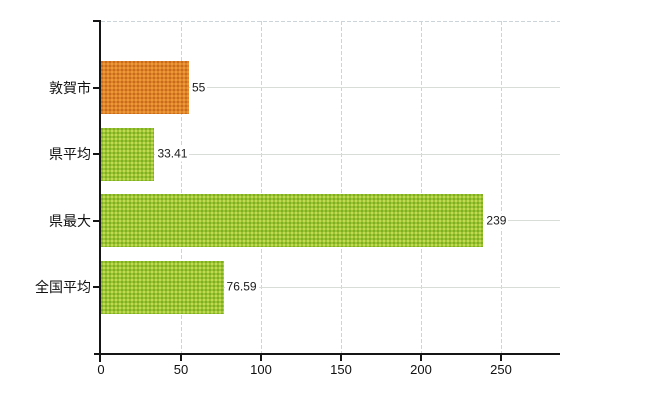 The image size is (650, 400). Describe the element at coordinates (172, 154) in the screenshot. I see `bar-value-label: 33.41` at that location.